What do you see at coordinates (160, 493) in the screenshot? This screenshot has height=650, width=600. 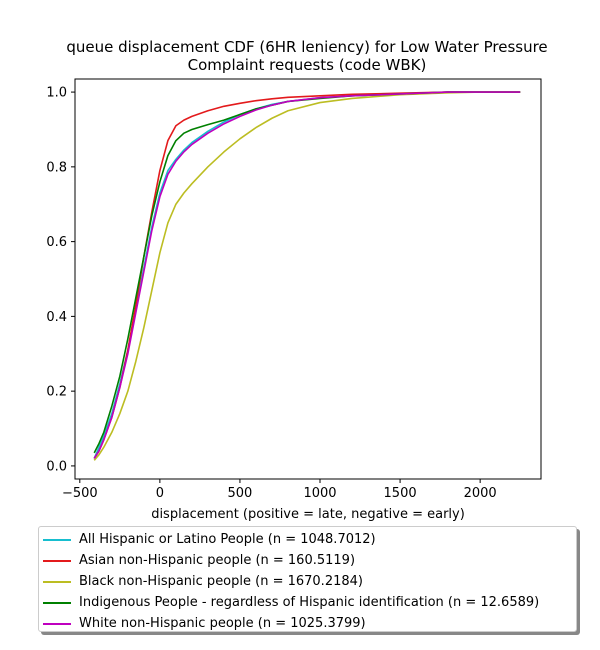 I see `x-tick-label: 0` at bounding box center [160, 493].